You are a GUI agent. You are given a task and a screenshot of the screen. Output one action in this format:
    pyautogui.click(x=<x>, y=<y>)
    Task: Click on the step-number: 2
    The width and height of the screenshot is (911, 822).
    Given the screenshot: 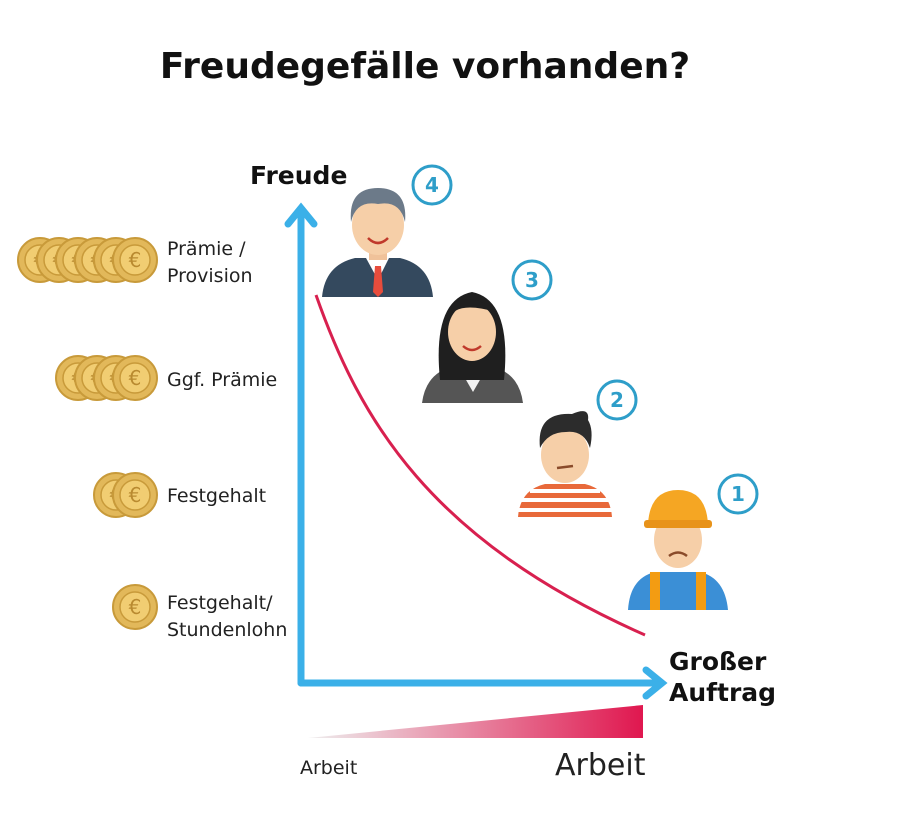 What is the action you would take?
    pyautogui.click(x=617, y=400)
    